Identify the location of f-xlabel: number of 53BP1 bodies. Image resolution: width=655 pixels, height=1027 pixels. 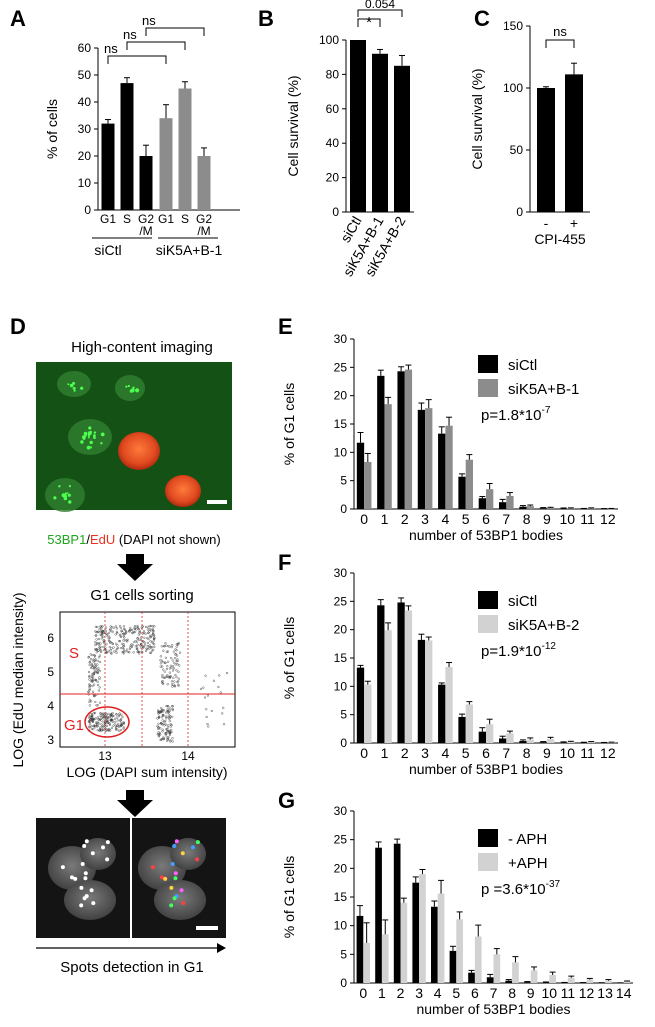
(486, 769).